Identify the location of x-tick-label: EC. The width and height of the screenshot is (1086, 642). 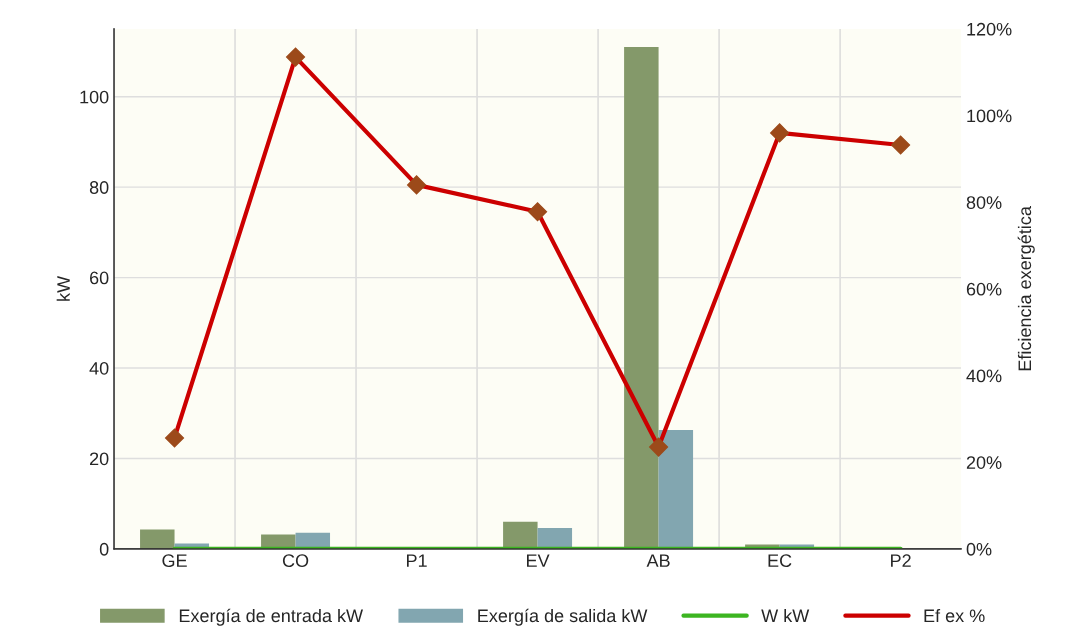
(780, 561).